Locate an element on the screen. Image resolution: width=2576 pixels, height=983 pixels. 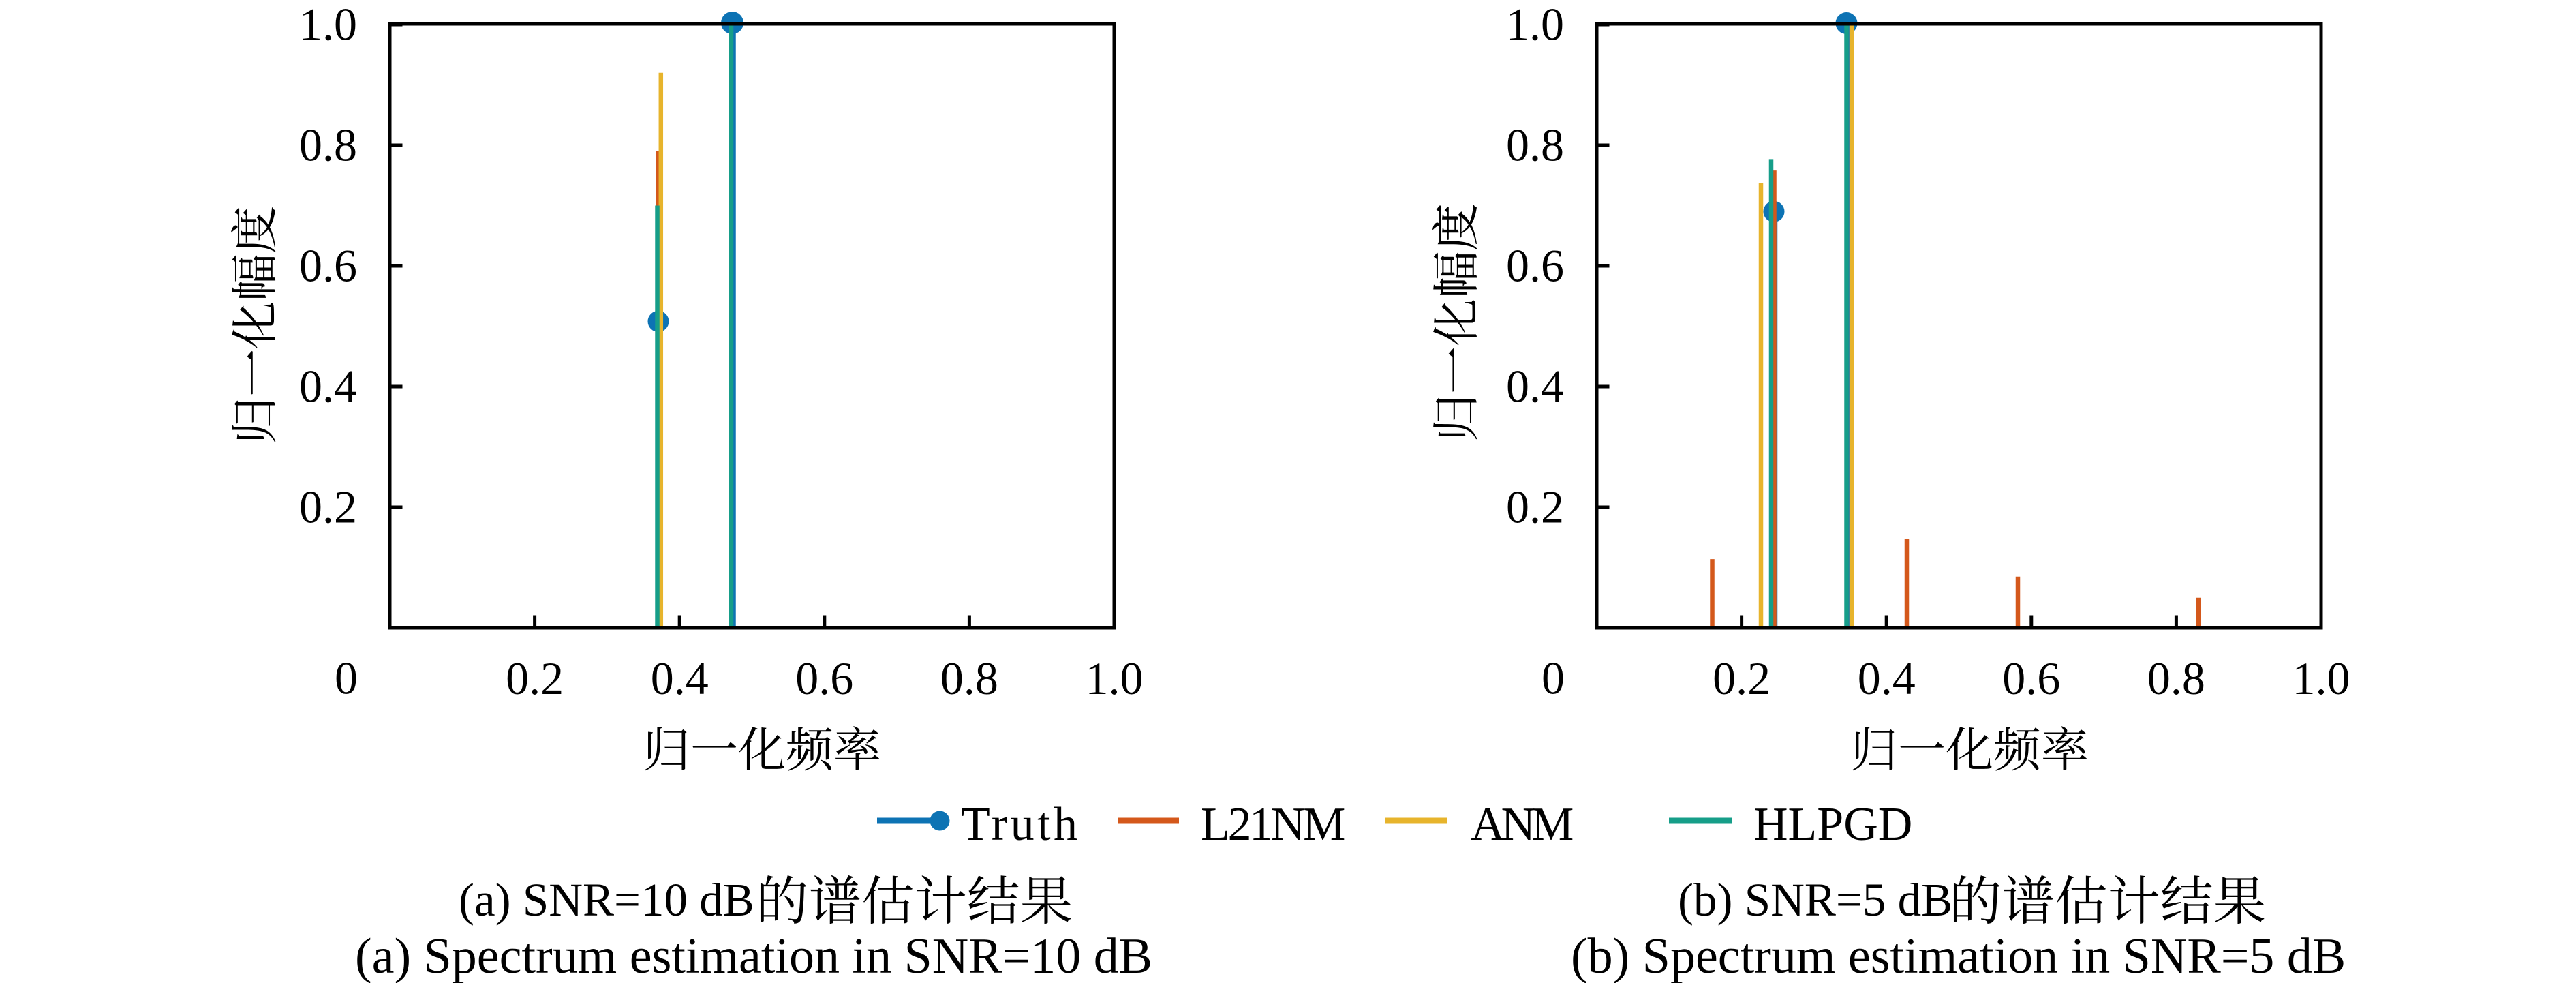
svg-text: L21NM is located at coordinates (1273, 824).